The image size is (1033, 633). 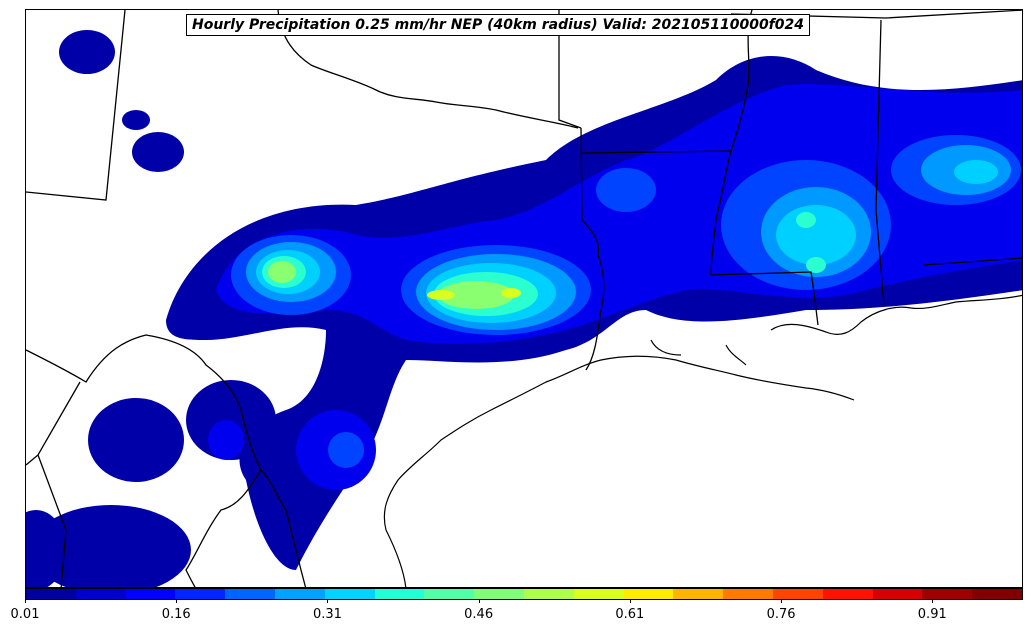 What do you see at coordinates (176, 614) in the screenshot?
I see `tick-label: 0.16` at bounding box center [176, 614].